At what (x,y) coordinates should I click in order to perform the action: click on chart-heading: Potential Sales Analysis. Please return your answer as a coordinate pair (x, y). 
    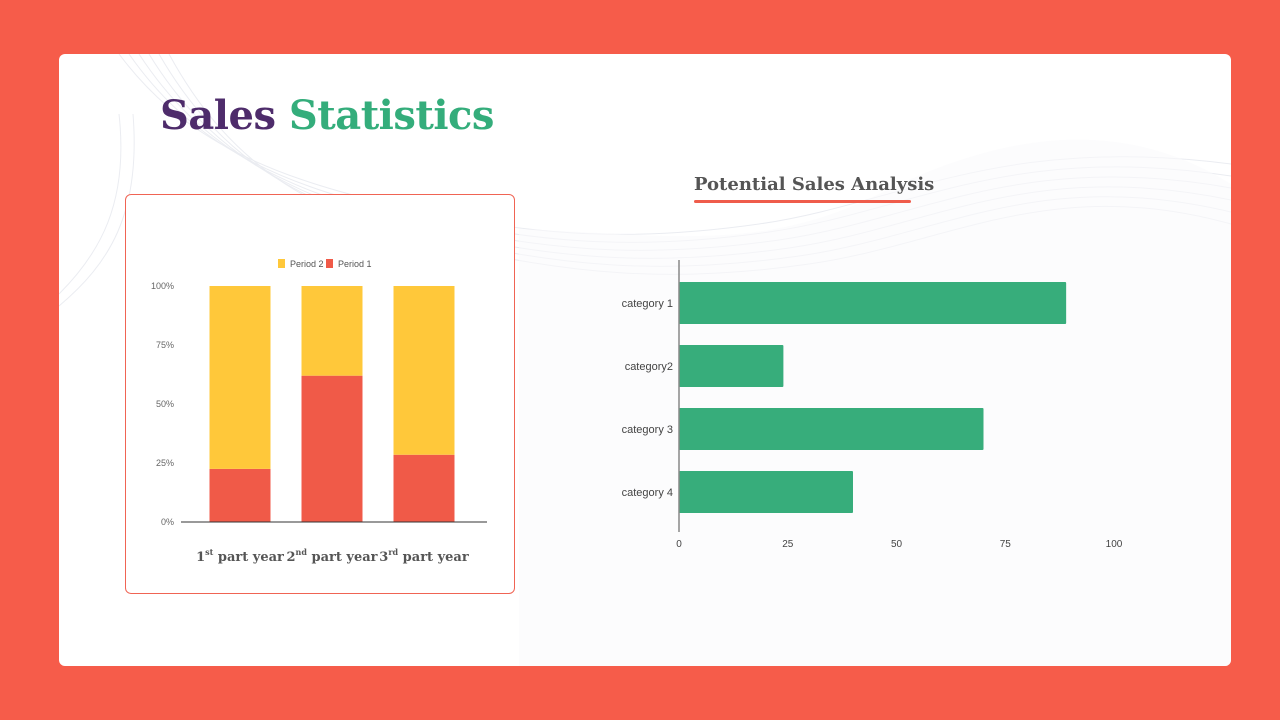
    Looking at the image, I should click on (814, 184).